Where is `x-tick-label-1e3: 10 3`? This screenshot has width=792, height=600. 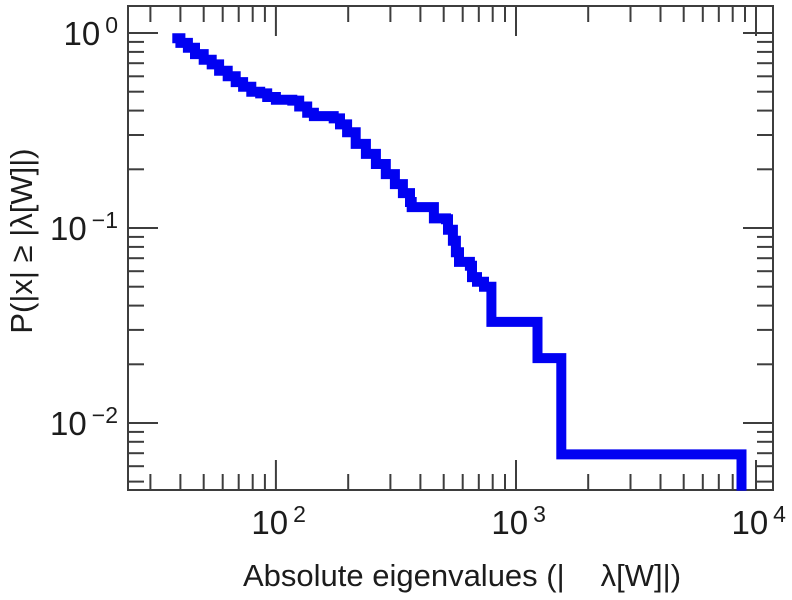 x-tick-label-1e3: 10 3 is located at coordinates (518, 521).